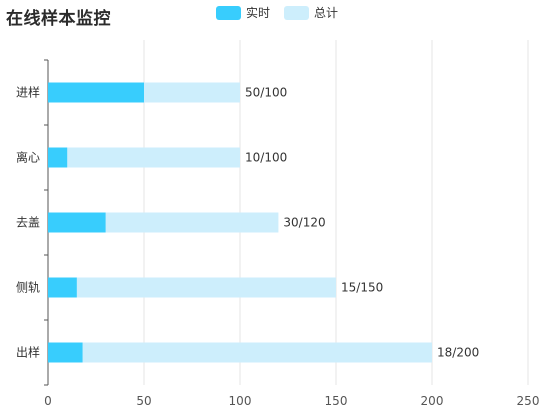 The width and height of the screenshot is (550, 420). I want to click on legend-label-realtime: 实时, so click(258, 13).